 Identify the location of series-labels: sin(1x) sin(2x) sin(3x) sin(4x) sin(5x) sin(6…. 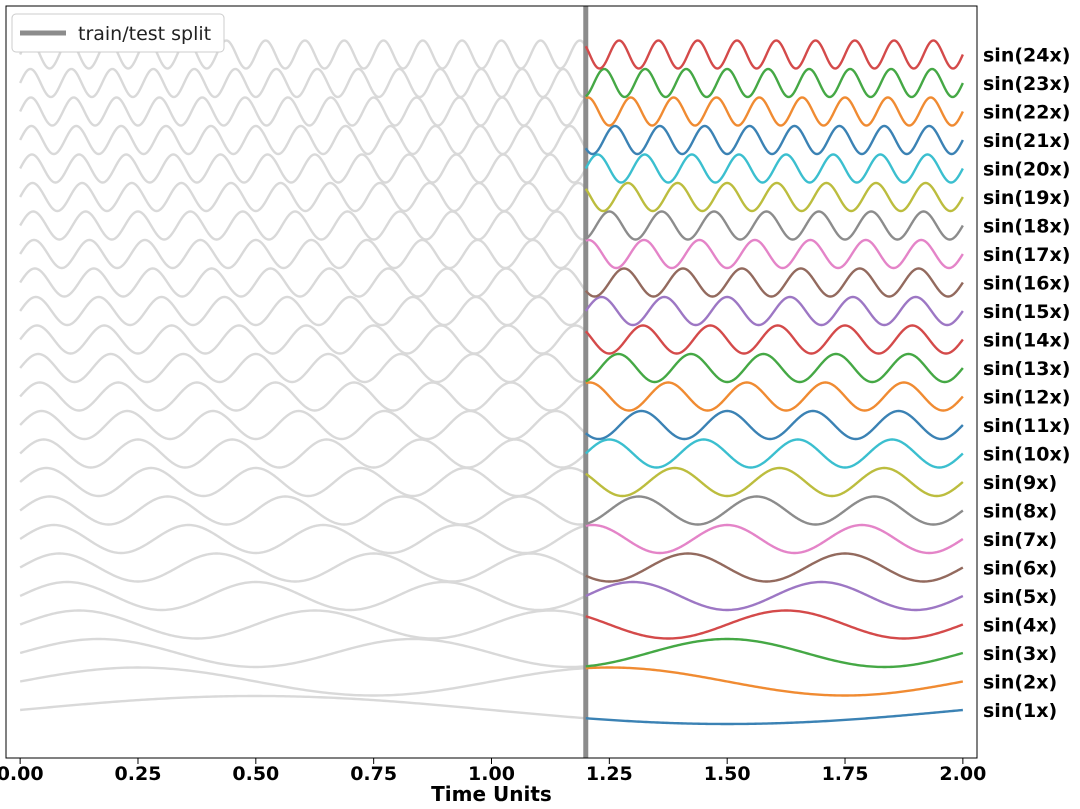
(1026, 384).